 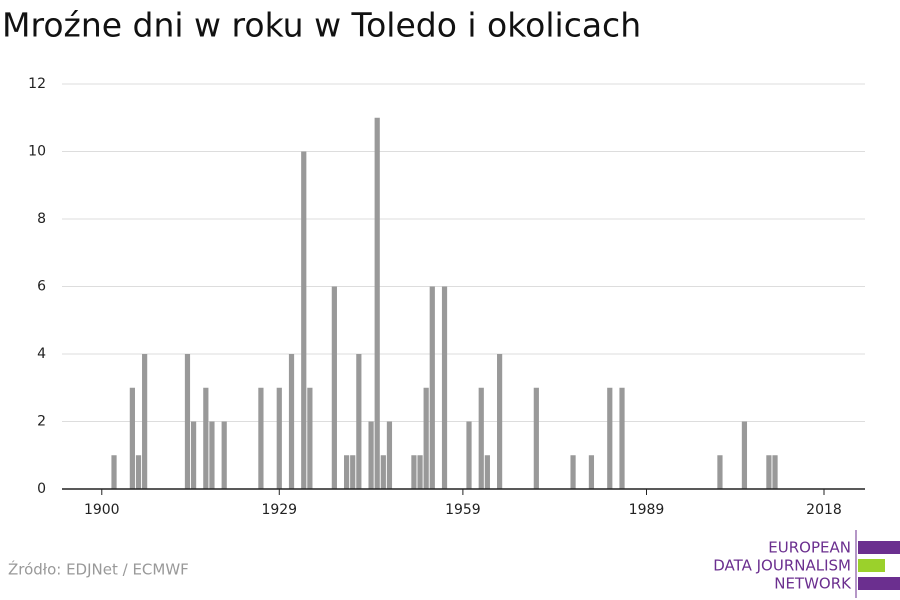 What do you see at coordinates (41, 287) in the screenshot?
I see `y-tick-label: 6` at bounding box center [41, 287].